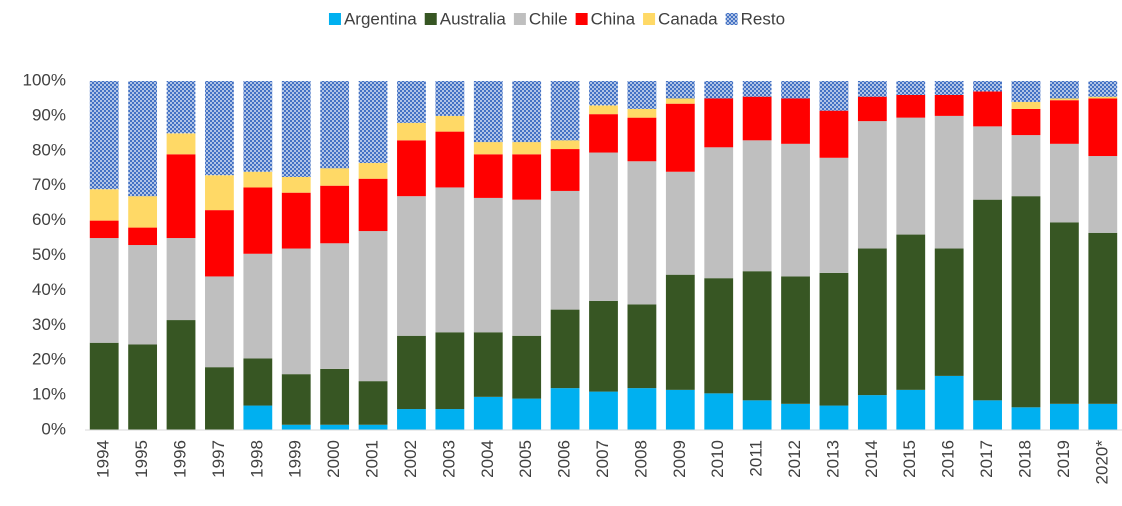  What do you see at coordinates (49, 184) in the screenshot?
I see `y-tick-label: 70%` at bounding box center [49, 184].